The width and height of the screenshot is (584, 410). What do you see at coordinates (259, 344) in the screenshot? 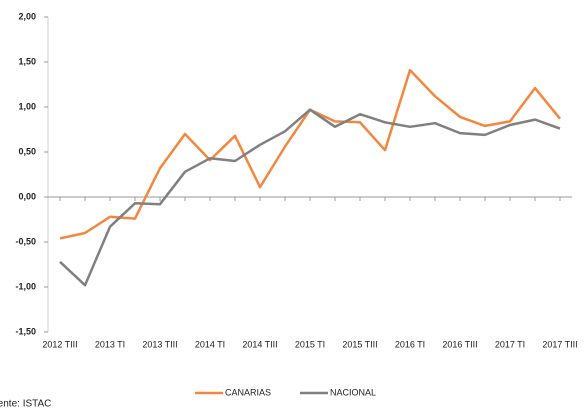
I see `x-tick-label: 2014 TIII` at bounding box center [259, 344].